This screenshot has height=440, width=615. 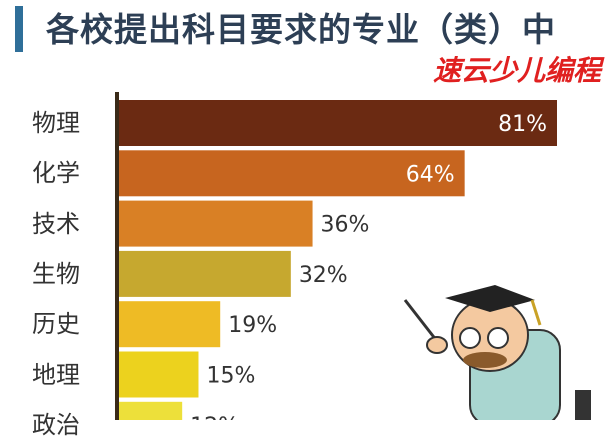 What do you see at coordinates (56, 424) in the screenshot?
I see `category-label: 政治` at bounding box center [56, 424].